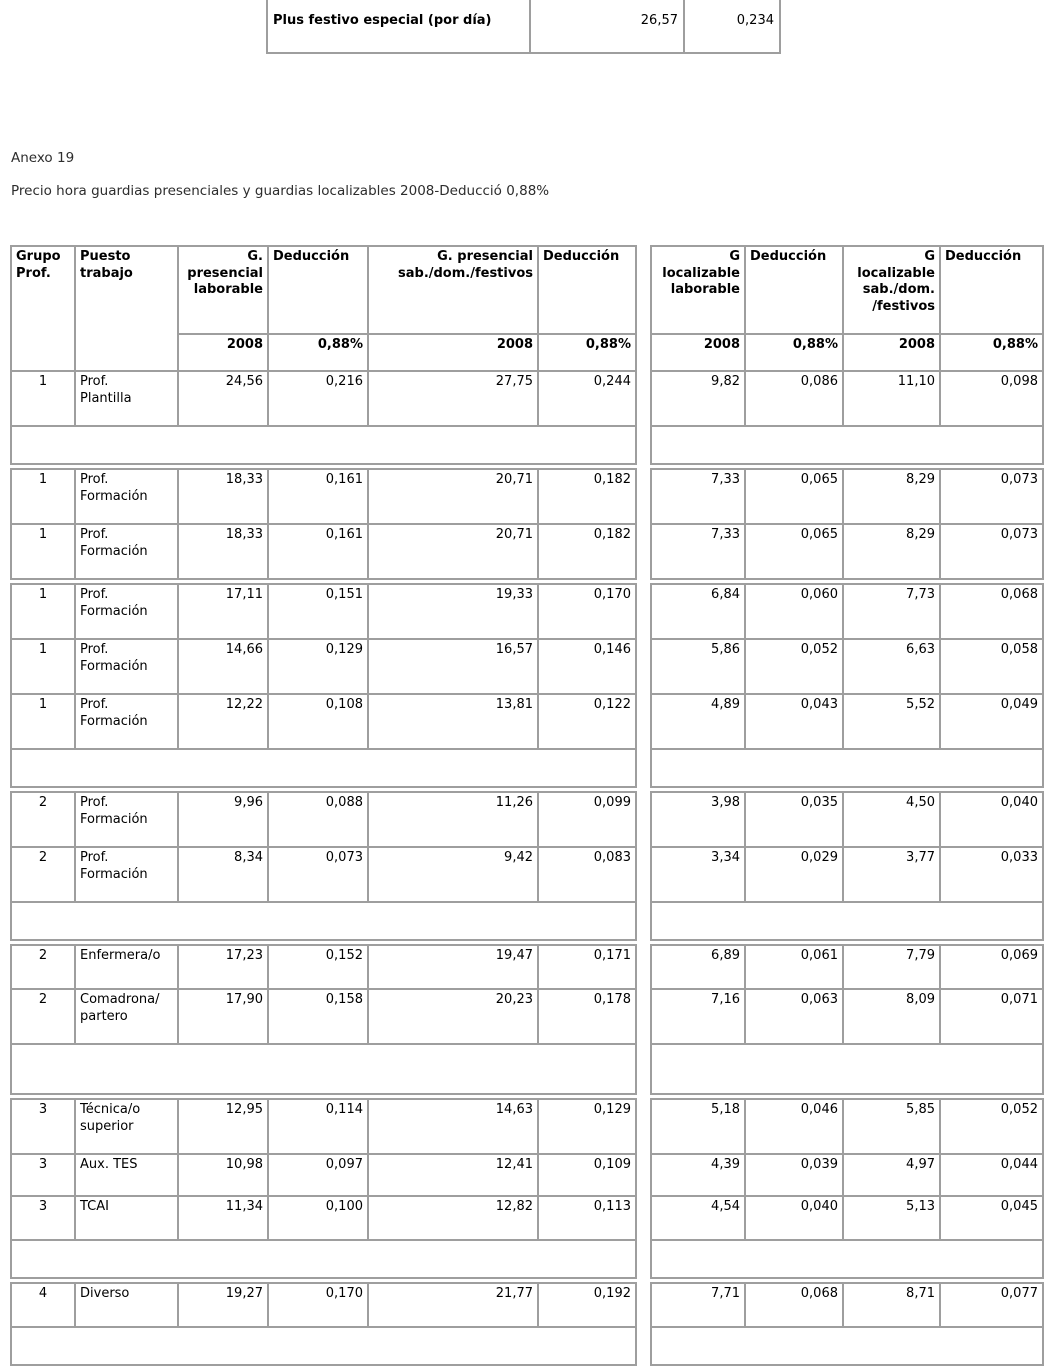 This screenshot has width=1051, height=1370. I want to click on cell-value: 4,39, so click(698, 1175).